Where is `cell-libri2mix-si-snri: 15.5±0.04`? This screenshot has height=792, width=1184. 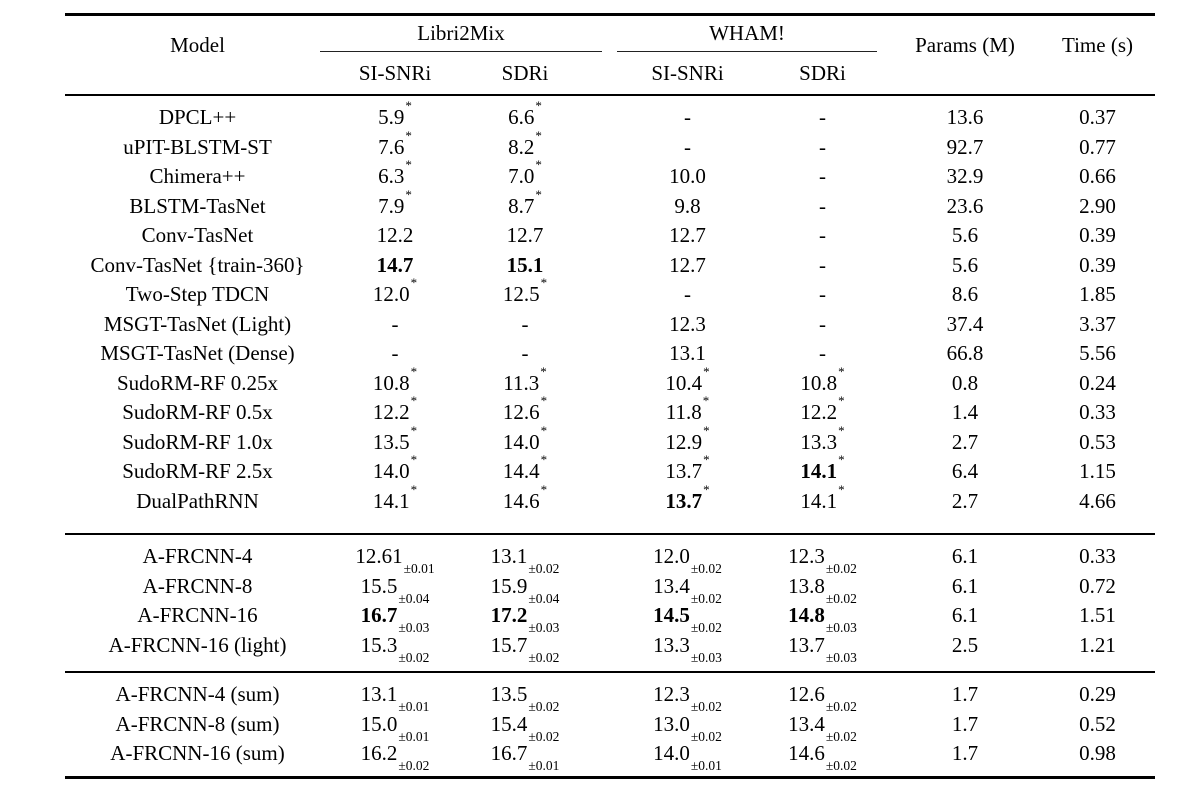 cell-libri2mix-si-snri: 15.5±0.04 is located at coordinates (395, 589).